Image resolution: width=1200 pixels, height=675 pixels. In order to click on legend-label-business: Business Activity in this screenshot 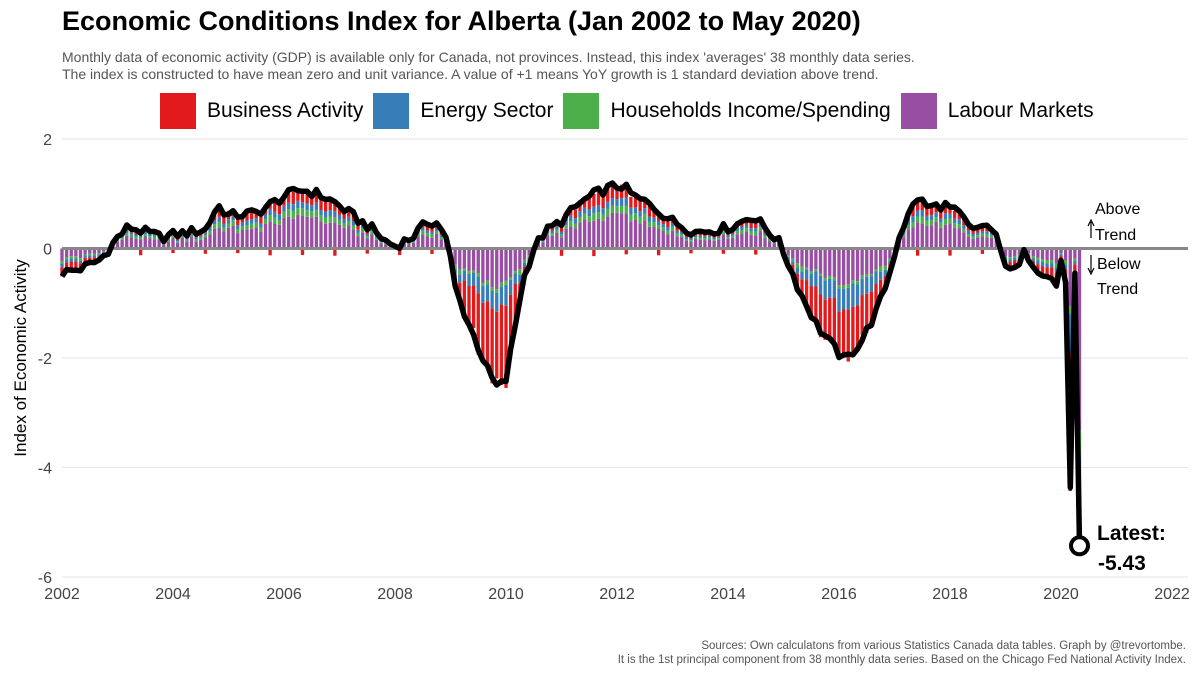, I will do `click(285, 110)`.